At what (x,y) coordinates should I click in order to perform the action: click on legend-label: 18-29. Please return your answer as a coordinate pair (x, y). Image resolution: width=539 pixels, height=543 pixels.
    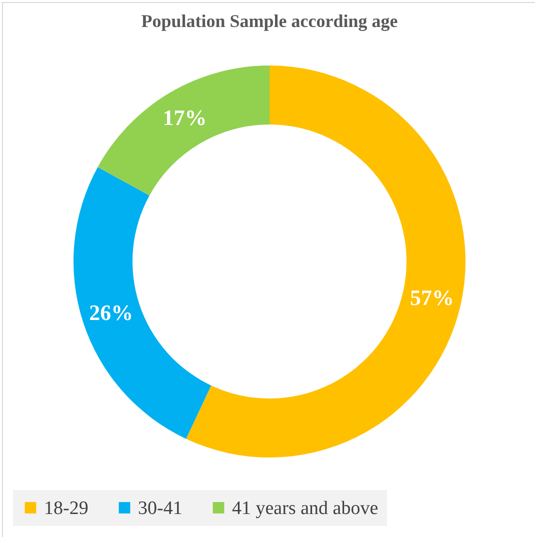
    Looking at the image, I should click on (66, 508).